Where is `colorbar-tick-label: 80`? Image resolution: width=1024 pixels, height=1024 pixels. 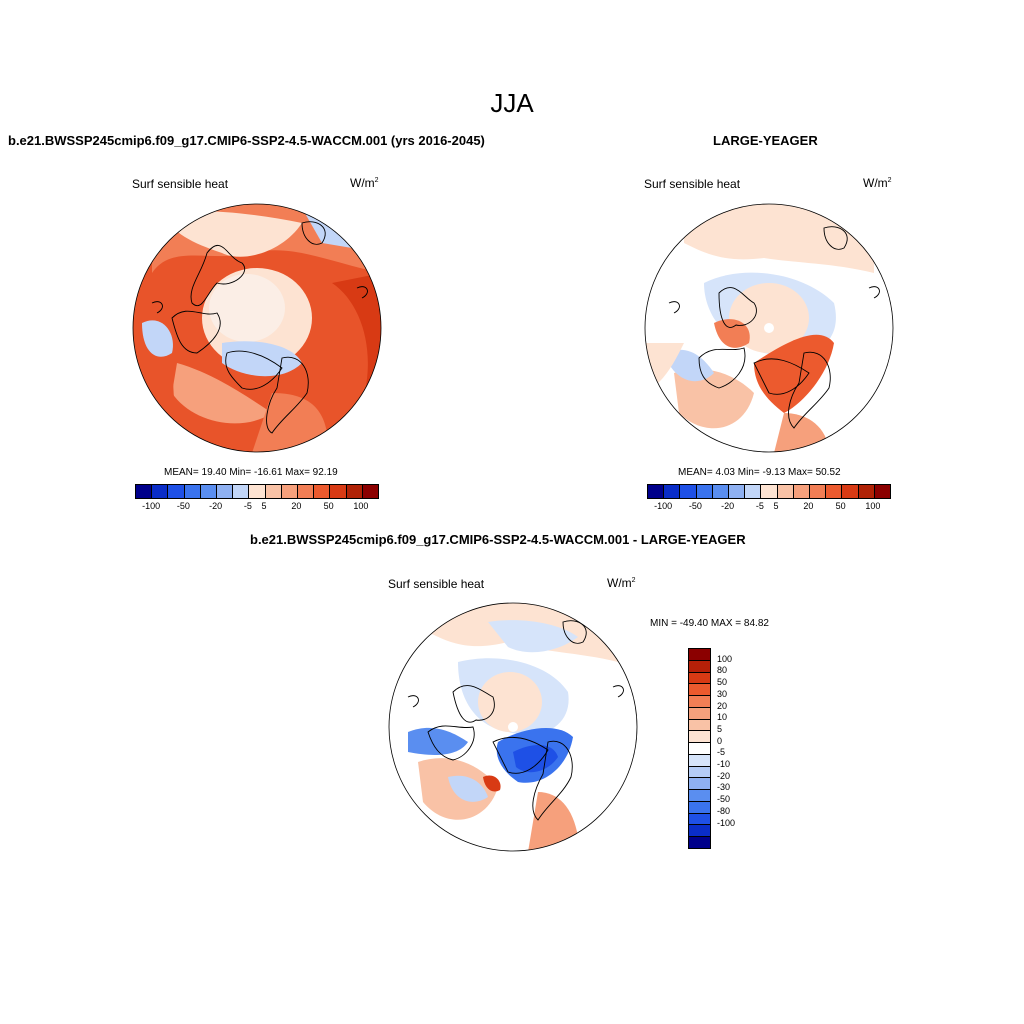 colorbar-tick-label: 80 is located at coordinates (722, 670).